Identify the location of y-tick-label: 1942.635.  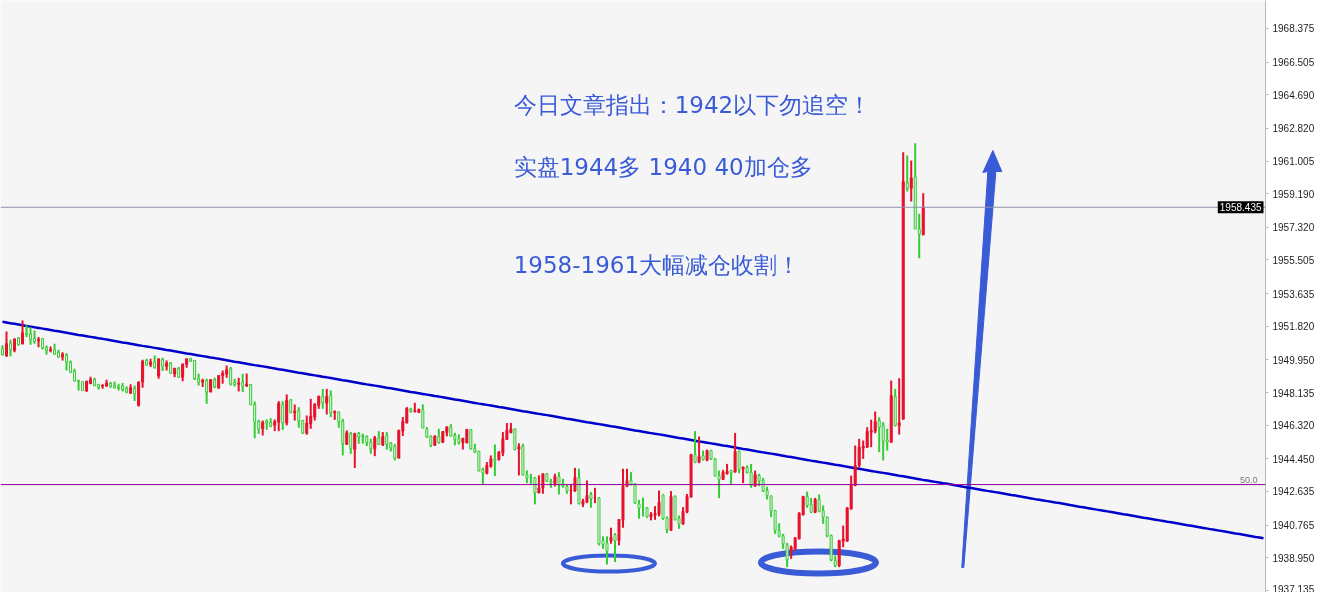
(1293, 492).